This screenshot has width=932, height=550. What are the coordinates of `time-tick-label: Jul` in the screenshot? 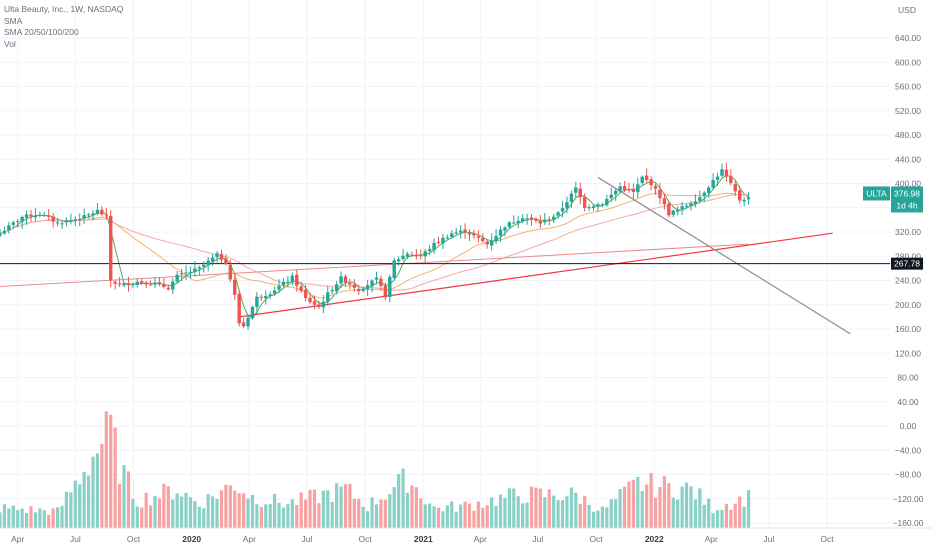 It's located at (306, 539).